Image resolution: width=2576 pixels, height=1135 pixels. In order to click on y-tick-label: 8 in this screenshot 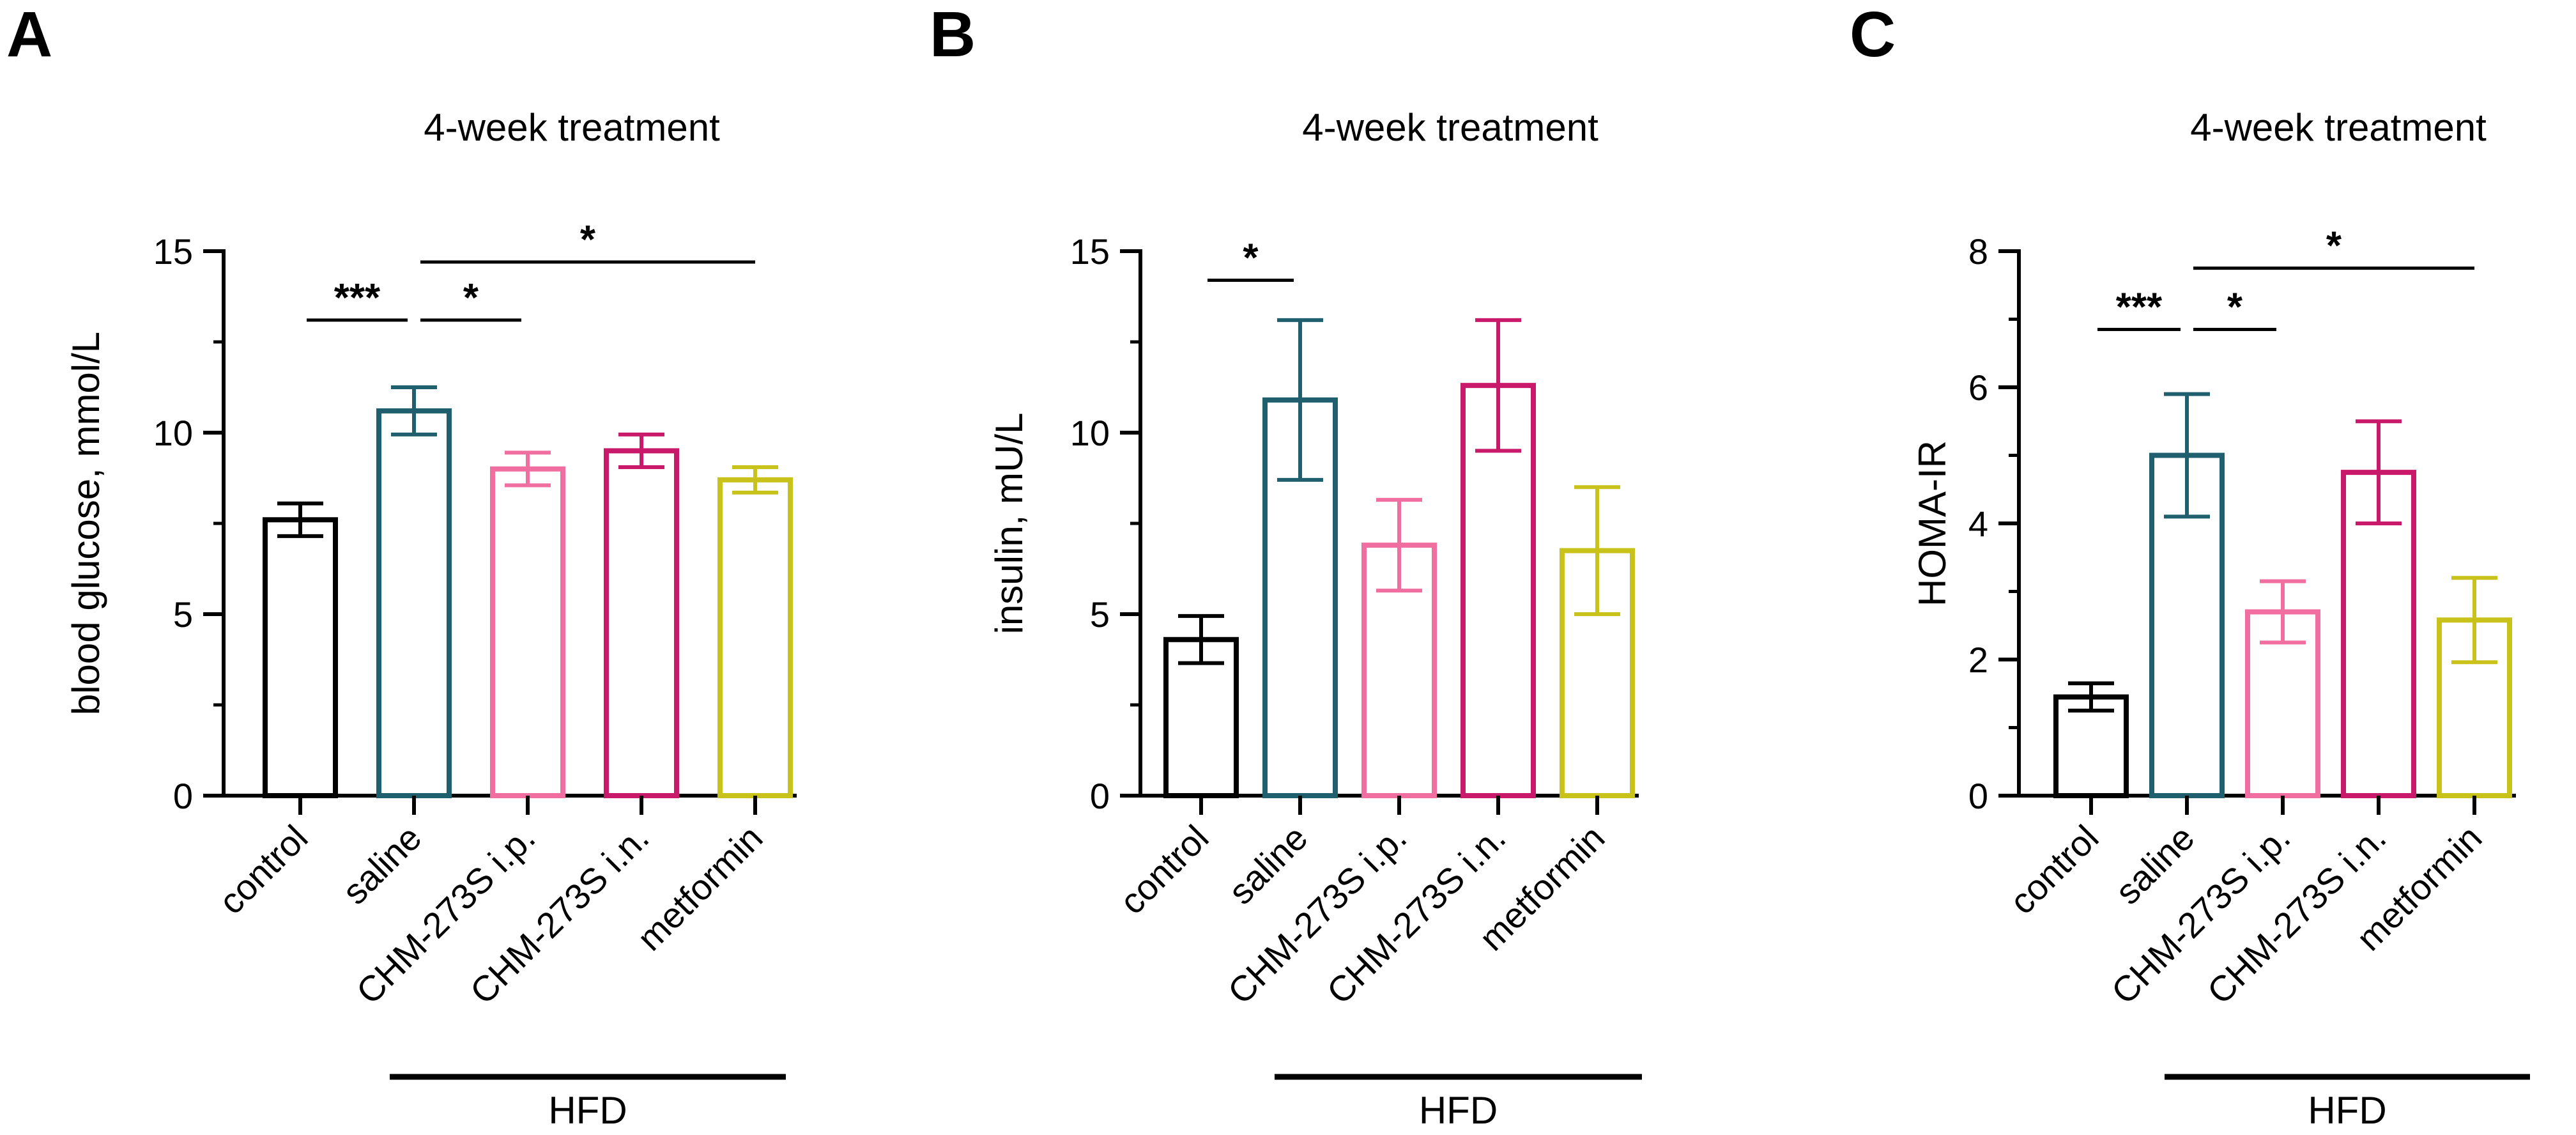, I will do `click(1978, 251)`.